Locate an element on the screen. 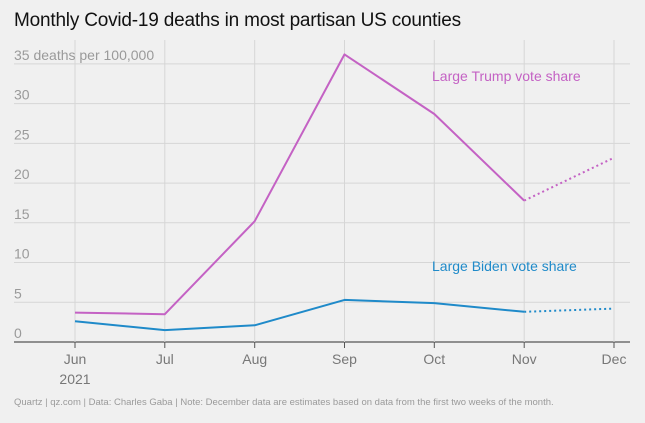  y-tick-label-25: 25 is located at coordinates (22, 134).